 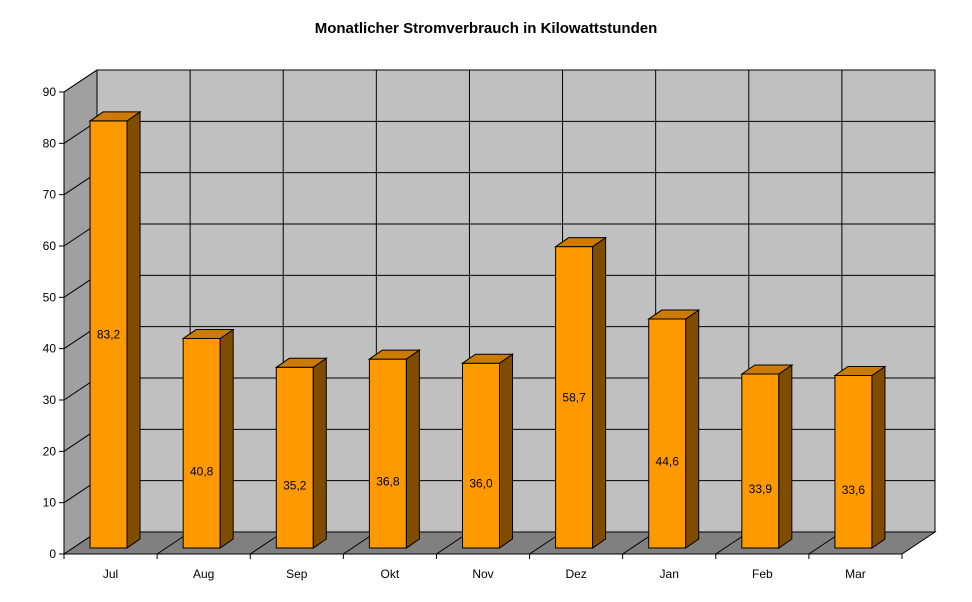 I want to click on bar-Jan, so click(x=667, y=433).